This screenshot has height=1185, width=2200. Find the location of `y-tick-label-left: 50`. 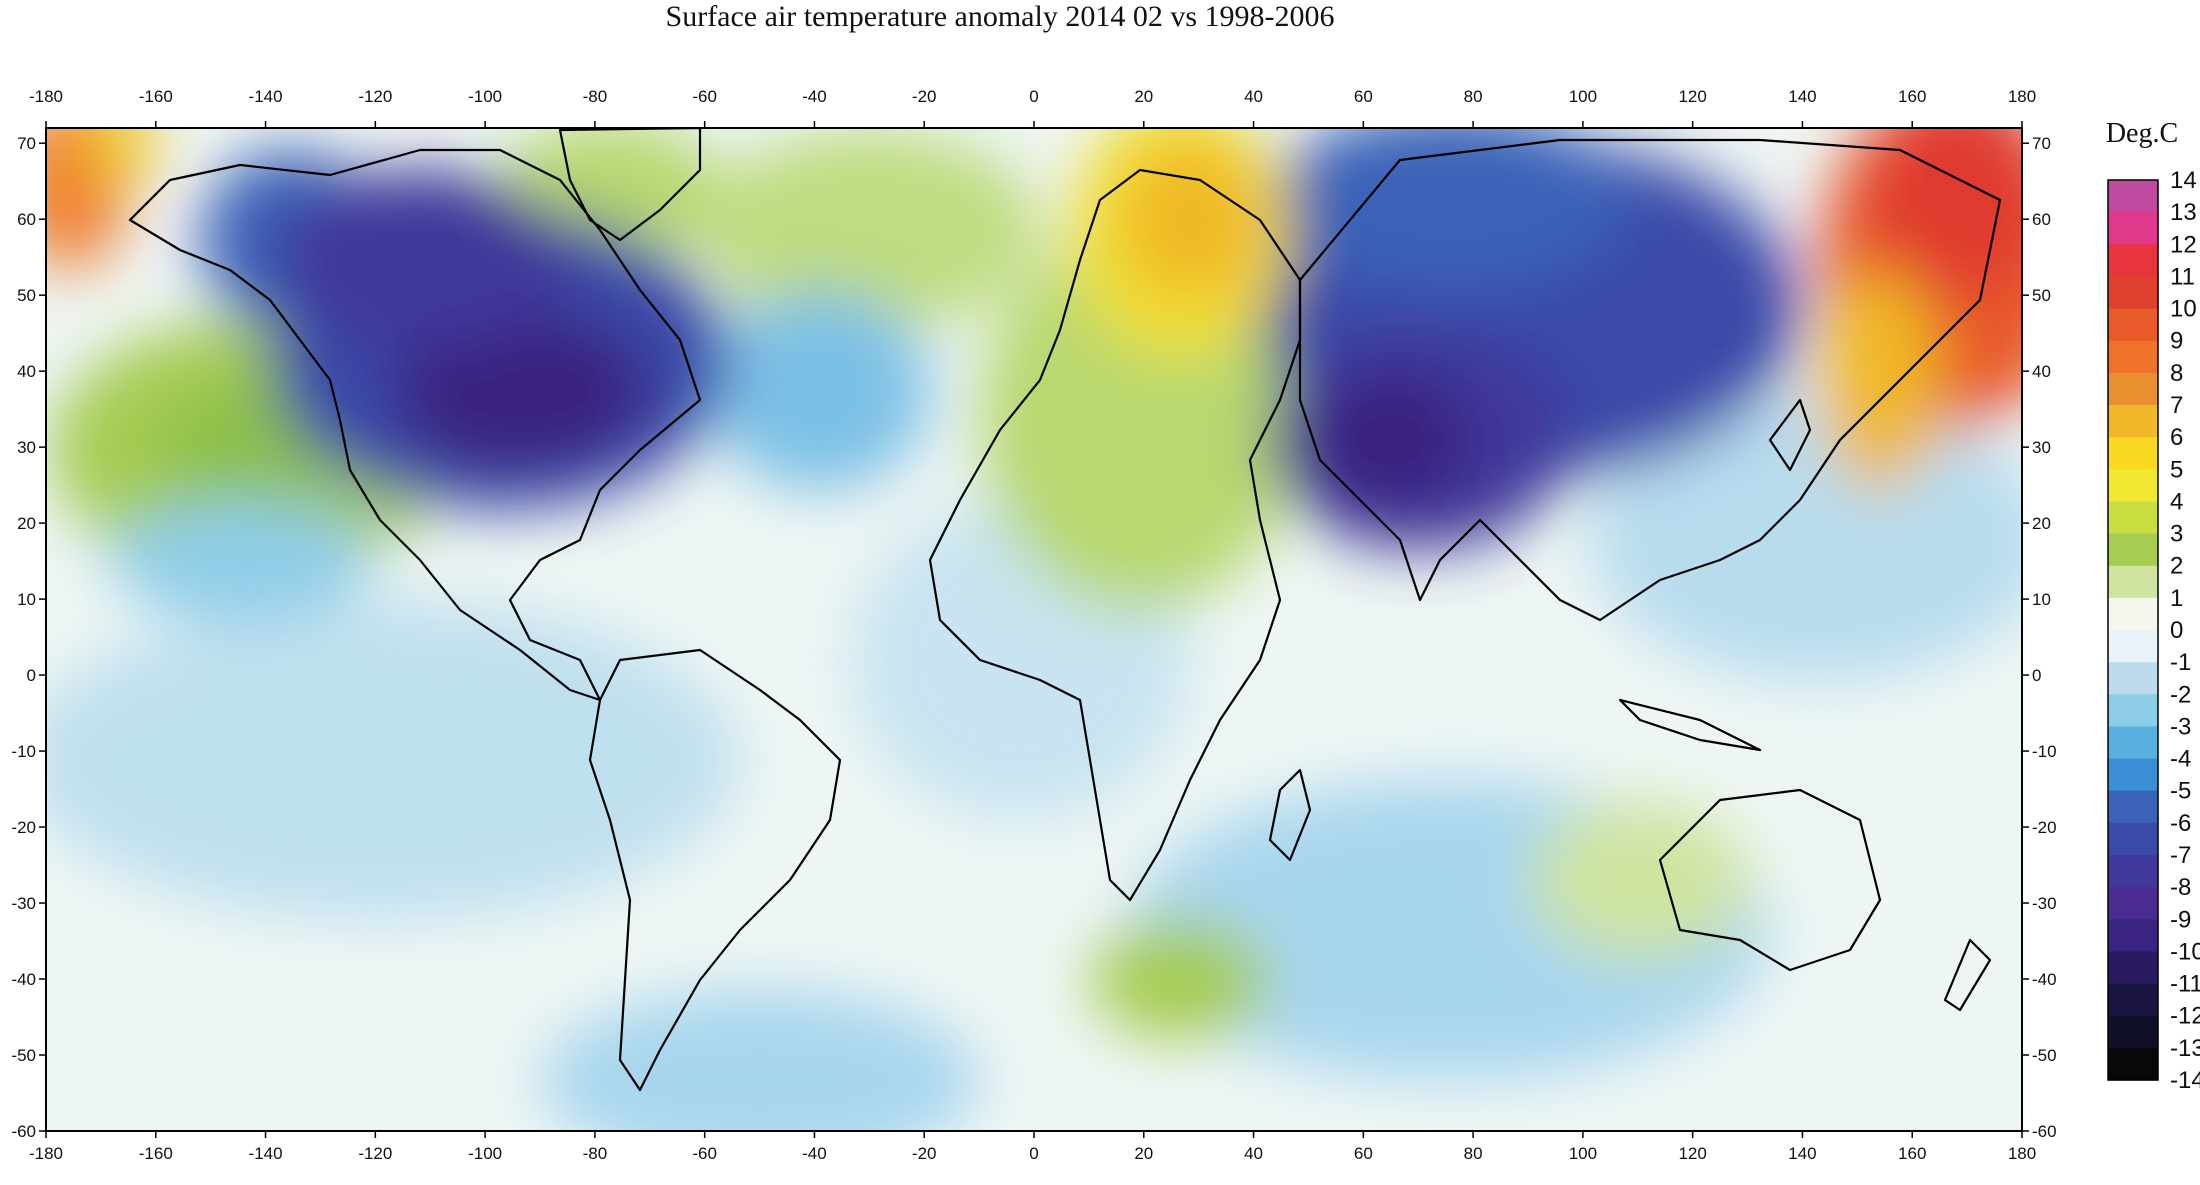

y-tick-label-left: 50 is located at coordinates (26, 295).